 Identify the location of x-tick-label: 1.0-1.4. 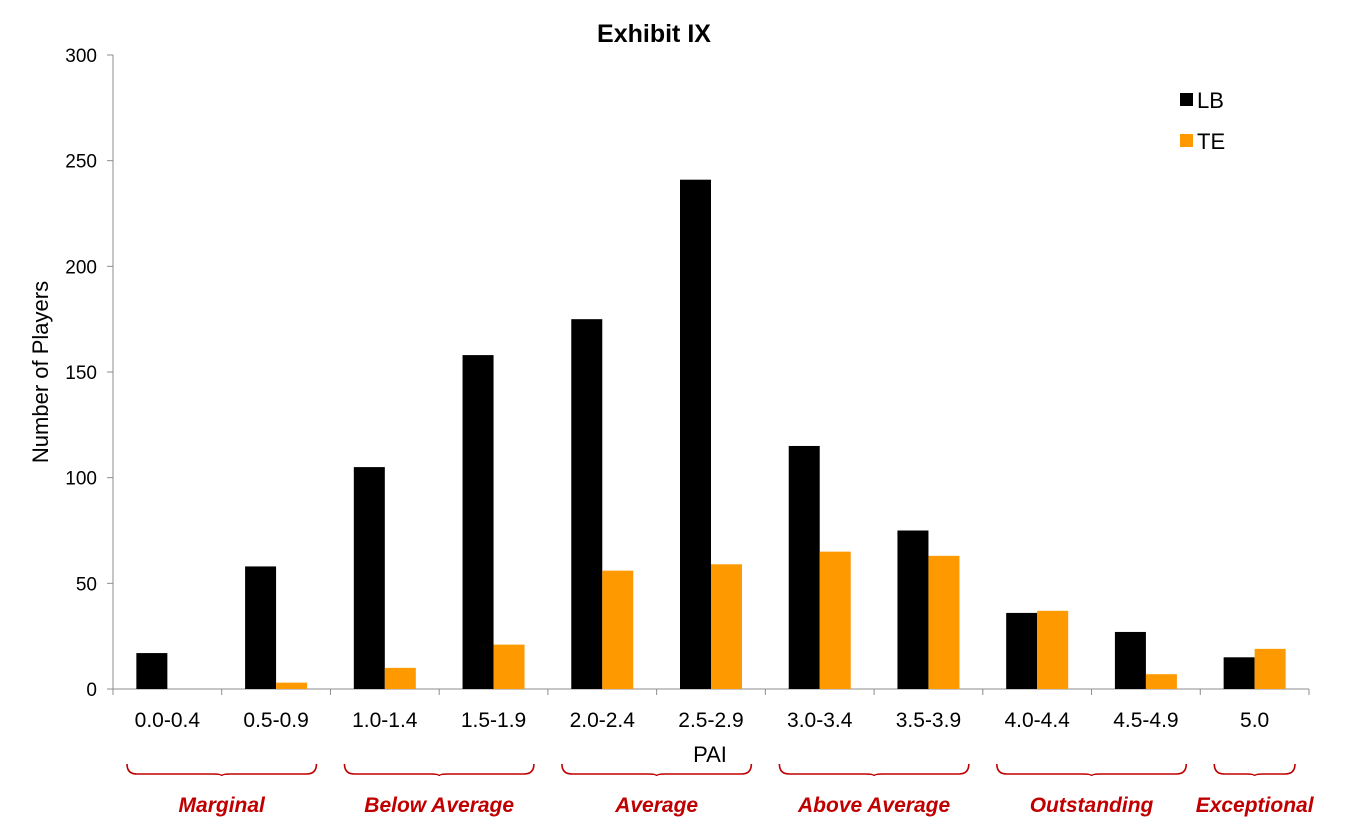
(385, 720).